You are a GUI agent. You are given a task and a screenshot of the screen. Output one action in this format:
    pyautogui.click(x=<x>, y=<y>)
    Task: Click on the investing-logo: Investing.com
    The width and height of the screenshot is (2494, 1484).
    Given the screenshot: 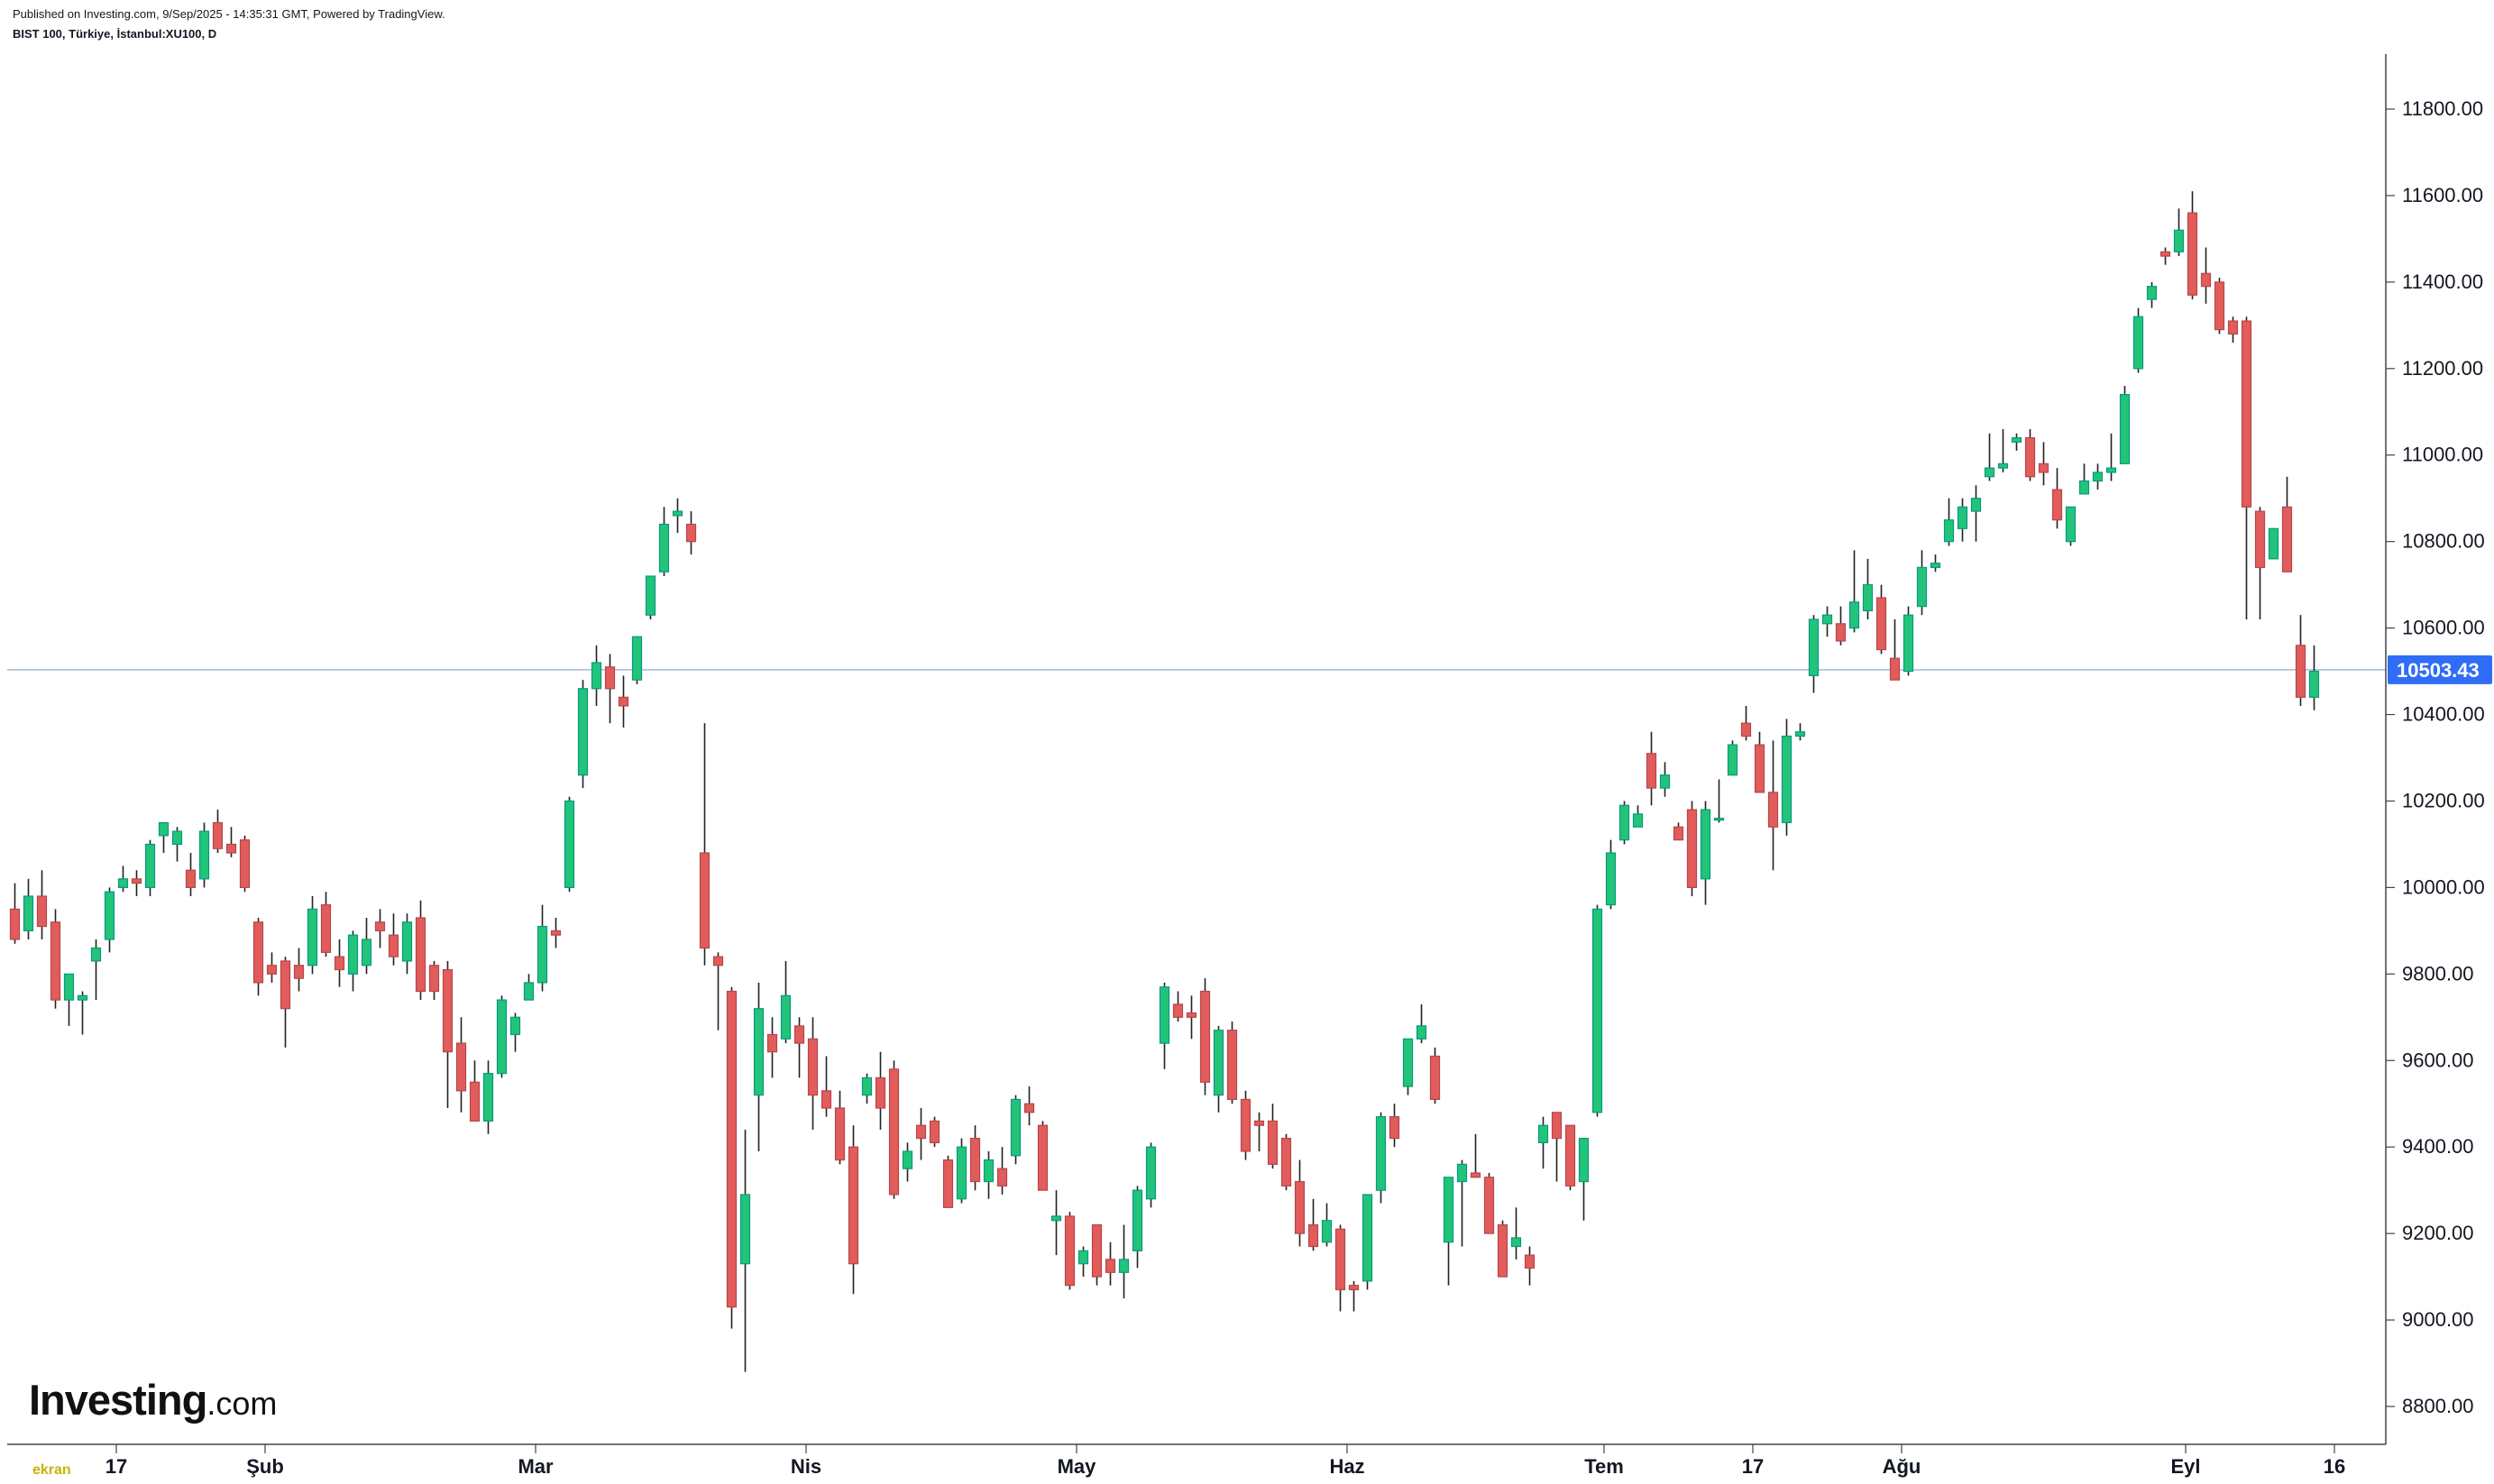 What is the action you would take?
    pyautogui.click(x=153, y=1399)
    